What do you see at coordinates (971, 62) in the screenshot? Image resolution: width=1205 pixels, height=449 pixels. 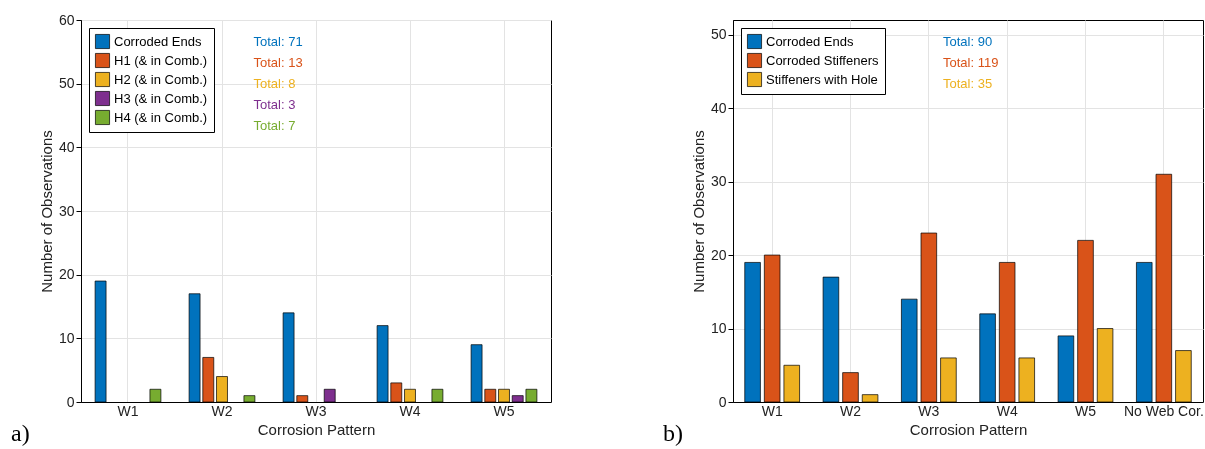 I see `annotation: Total: 119` at bounding box center [971, 62].